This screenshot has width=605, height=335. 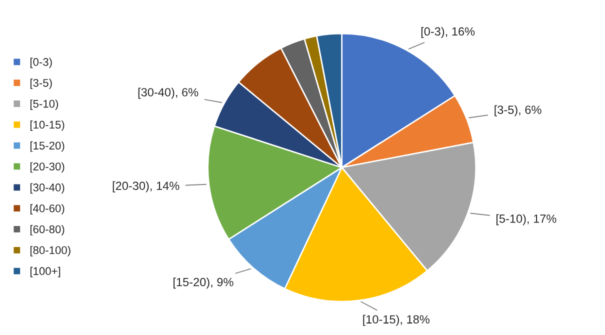 What do you see at coordinates (47, 146) in the screenshot?
I see `legend-label: [15-20)` at bounding box center [47, 146].